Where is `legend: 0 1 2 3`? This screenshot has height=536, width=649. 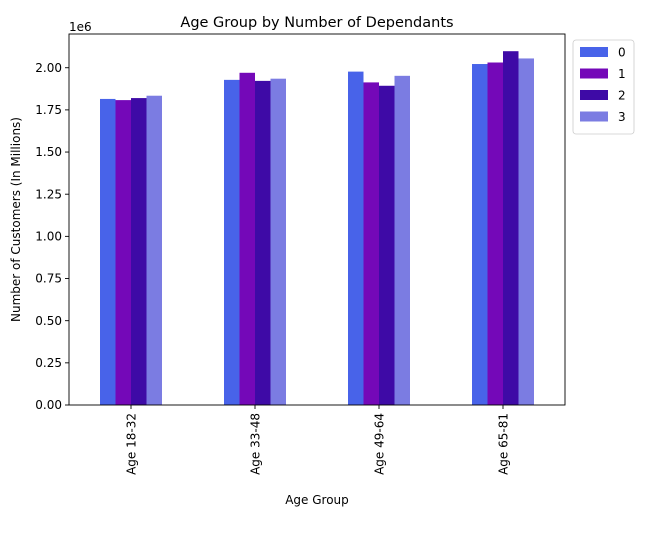
legend: 0 1 2 3 is located at coordinates (603, 87).